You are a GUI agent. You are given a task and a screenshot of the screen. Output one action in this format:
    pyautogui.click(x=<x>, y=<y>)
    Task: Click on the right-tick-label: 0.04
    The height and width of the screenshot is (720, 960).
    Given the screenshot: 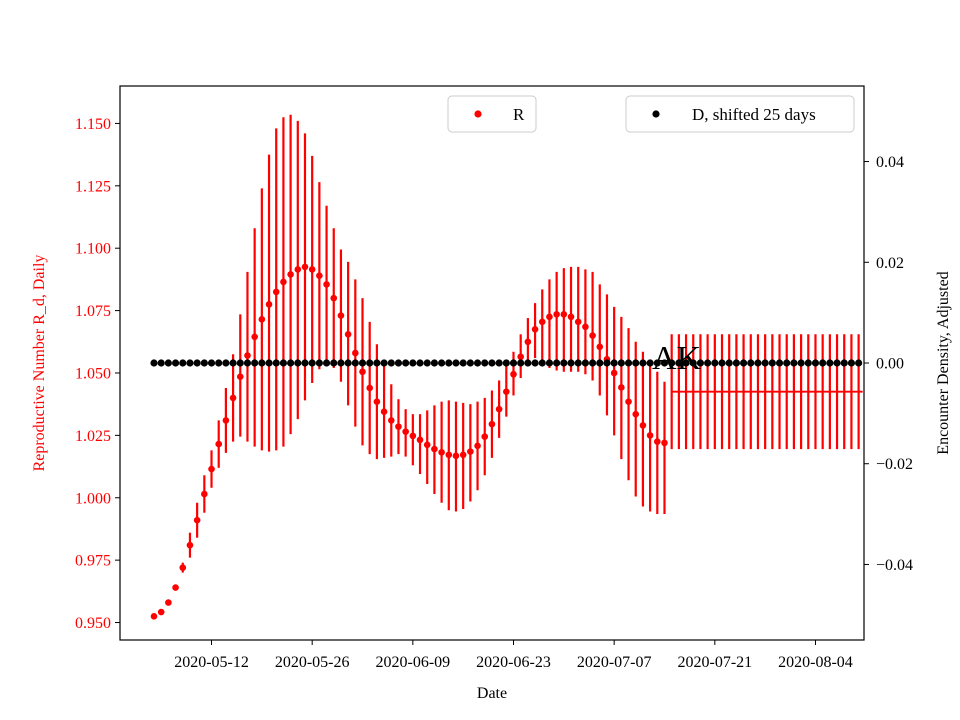 What is the action you would take?
    pyautogui.click(x=890, y=162)
    